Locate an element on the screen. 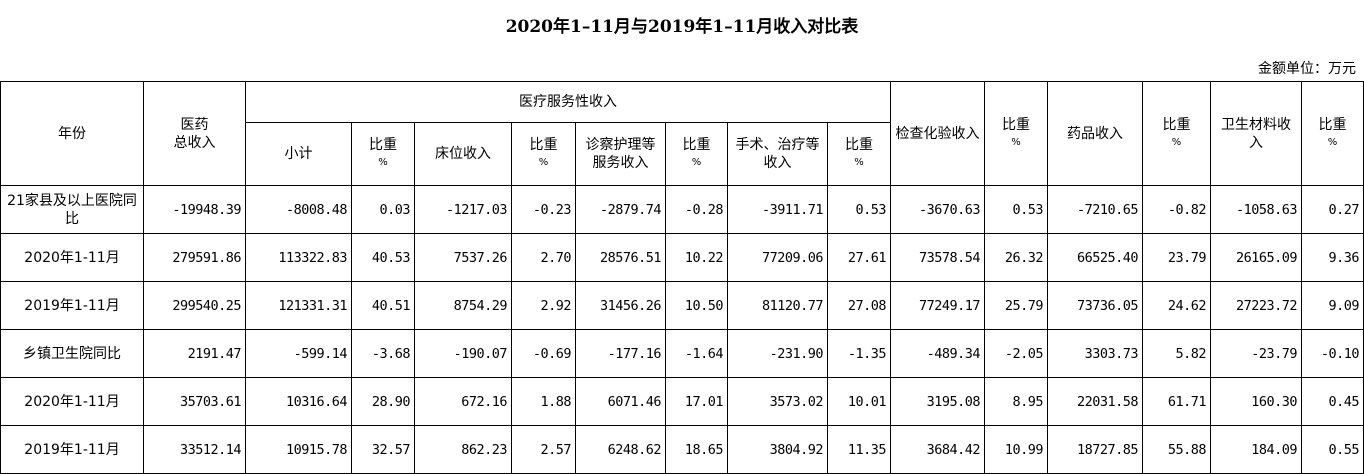  header-subtotal-ratio: 比重% is located at coordinates (383, 154).